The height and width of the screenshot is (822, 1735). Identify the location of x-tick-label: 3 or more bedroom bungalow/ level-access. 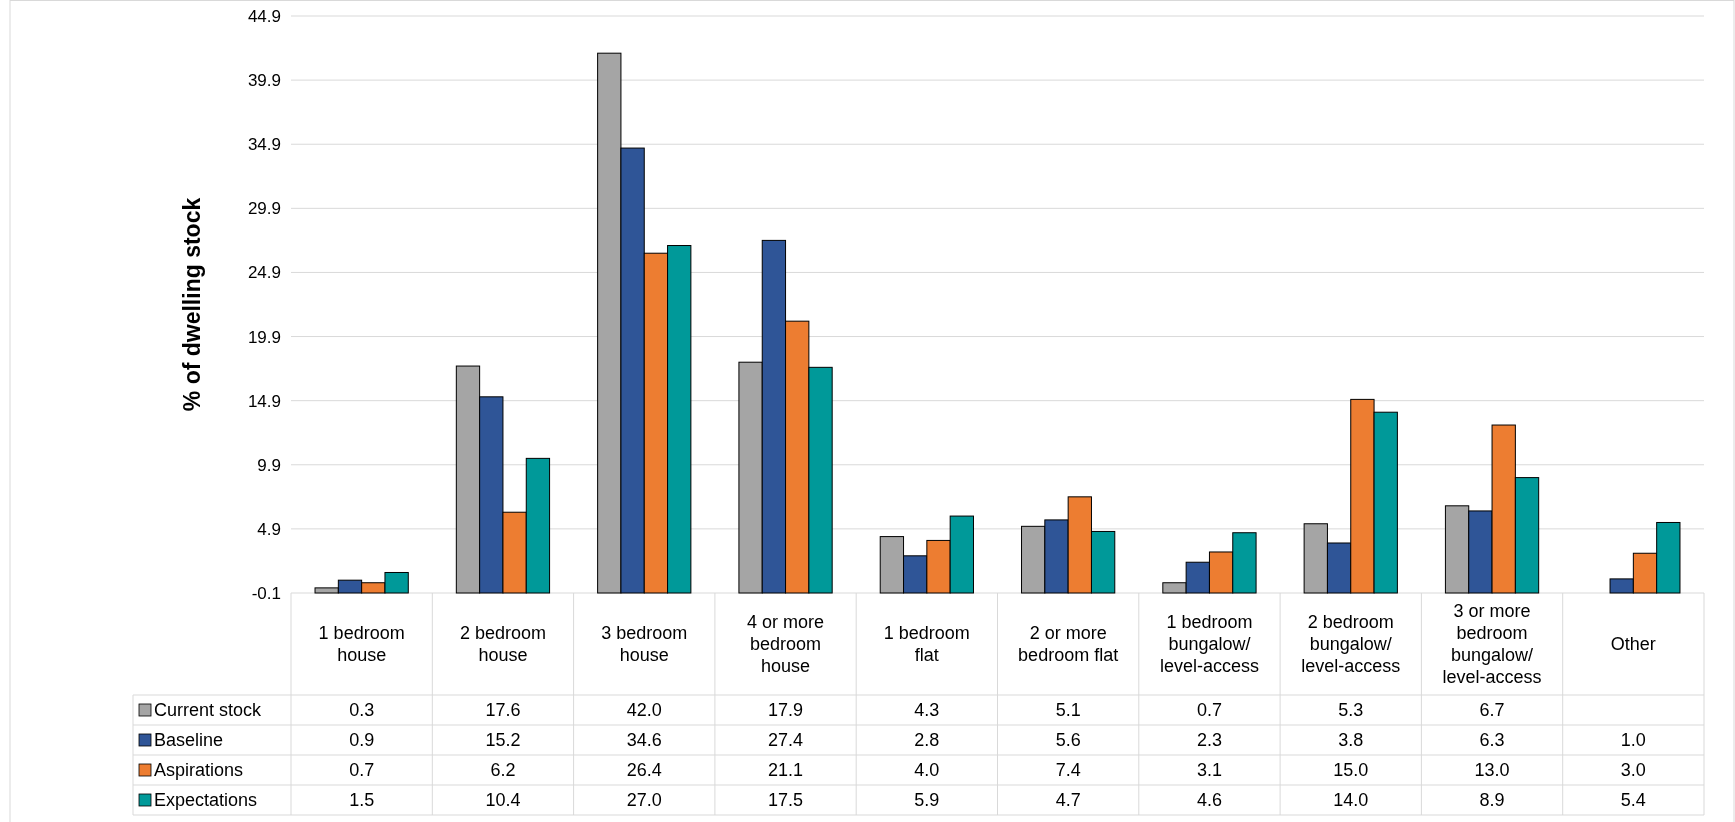
(1492, 644).